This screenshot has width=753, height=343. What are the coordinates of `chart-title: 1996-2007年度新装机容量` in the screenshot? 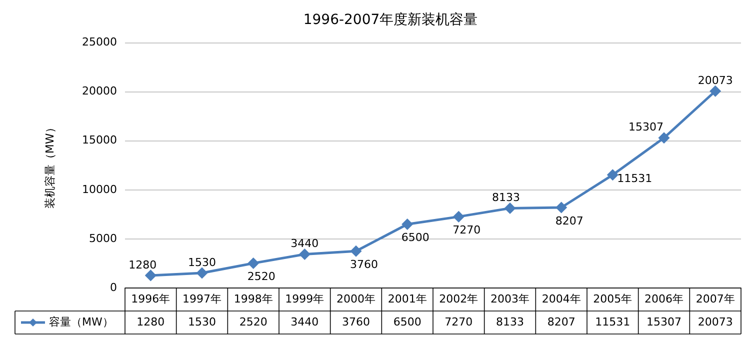 It's located at (390, 20).